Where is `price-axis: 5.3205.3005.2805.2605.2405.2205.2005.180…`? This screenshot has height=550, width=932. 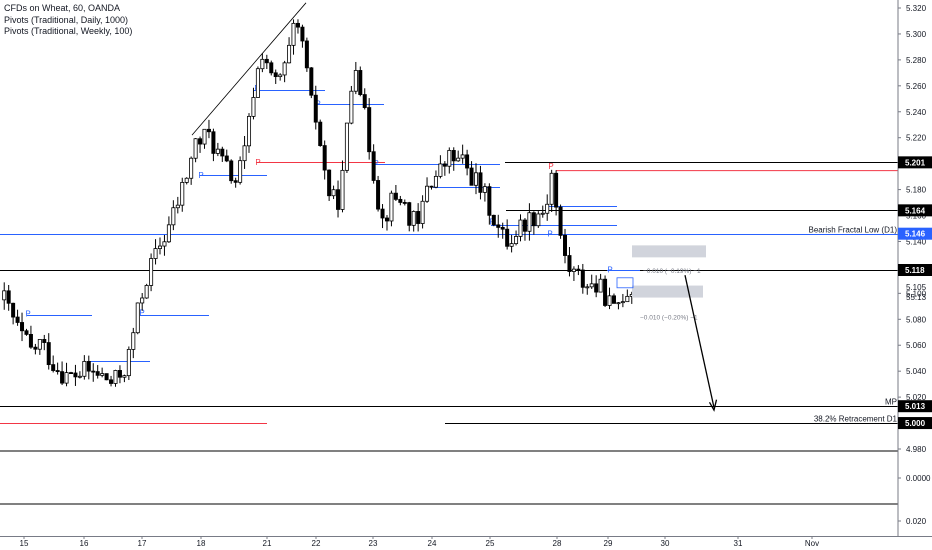 price-axis: 5.3205.3005.2805.2605.2405.2205.2005.180… is located at coordinates (914, 268).